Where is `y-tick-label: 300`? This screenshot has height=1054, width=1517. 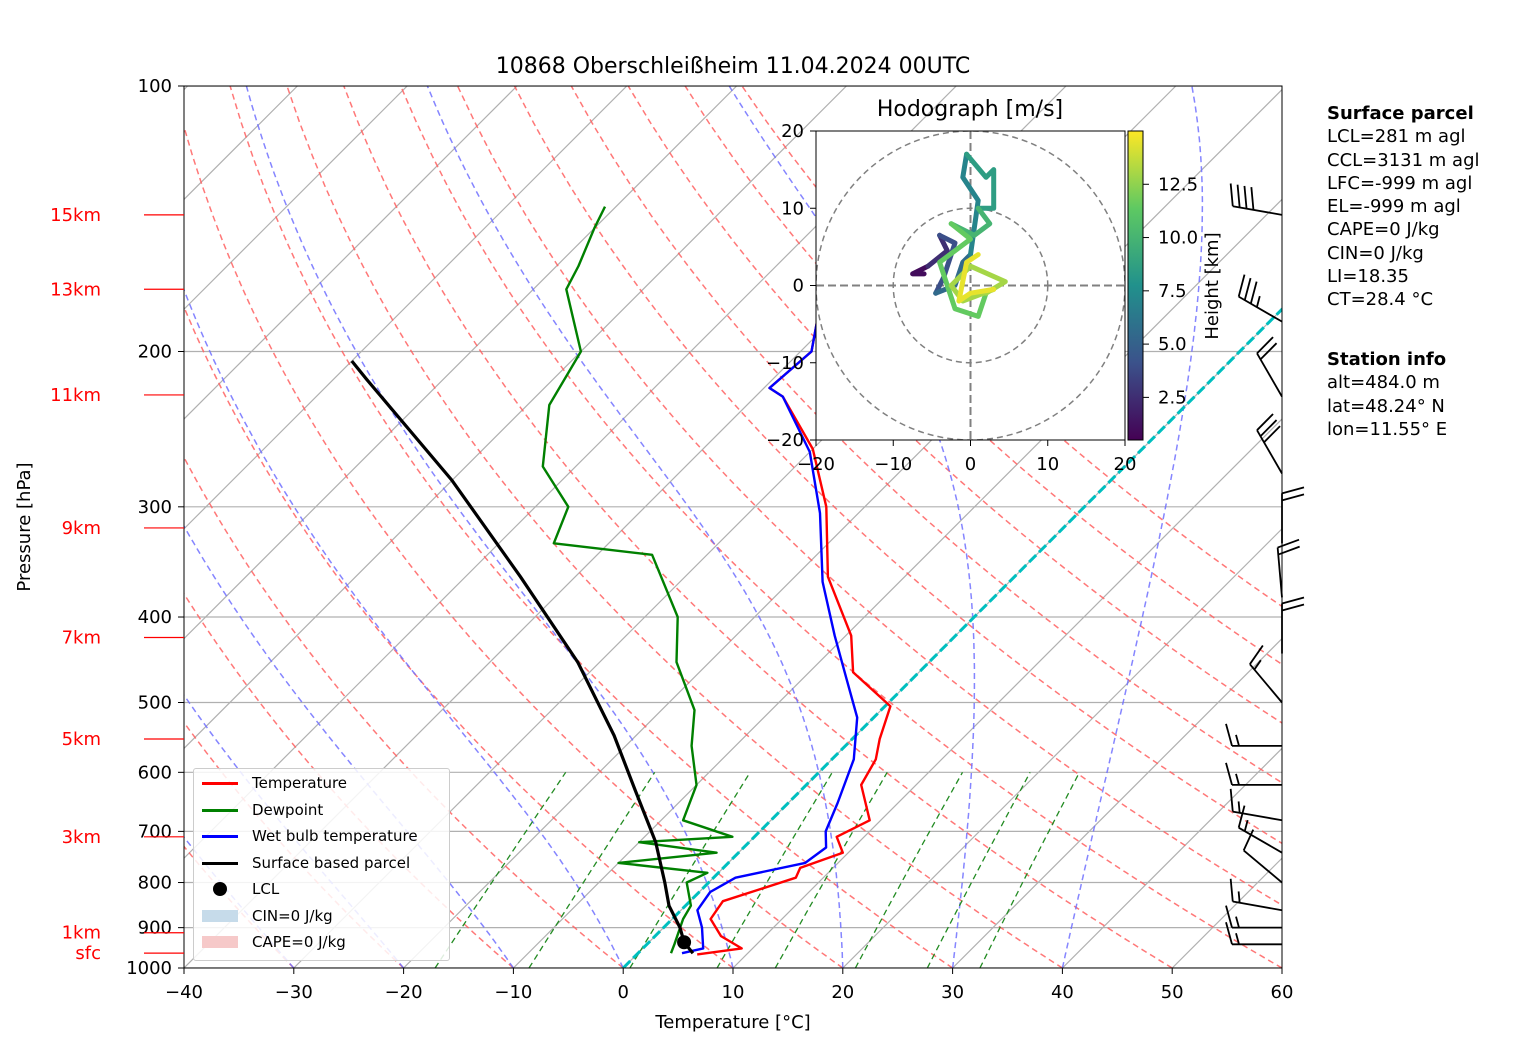
y-tick-label: 300 is located at coordinates (155, 507).